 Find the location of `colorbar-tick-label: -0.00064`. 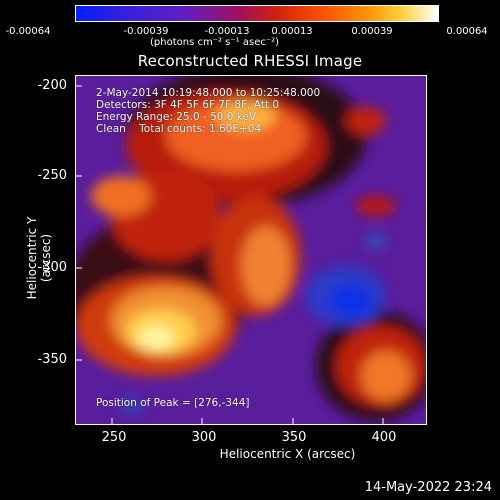

colorbar-tick-label: -0.00064 is located at coordinates (28, 31).